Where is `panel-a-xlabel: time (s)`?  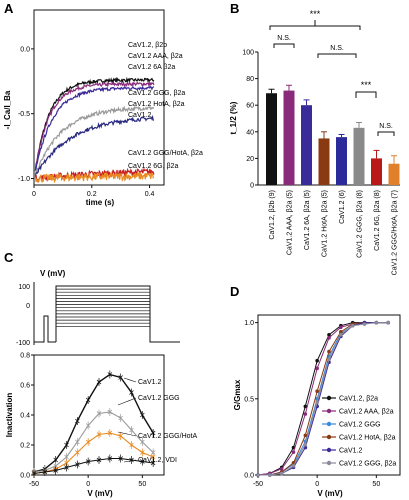
panel-a-xlabel: time (s) is located at coordinates (100, 202).